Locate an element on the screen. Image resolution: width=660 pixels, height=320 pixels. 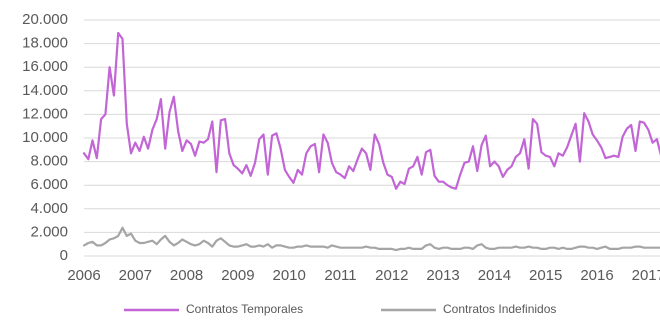
y-tick-label: 2.000 is located at coordinates (49, 231).